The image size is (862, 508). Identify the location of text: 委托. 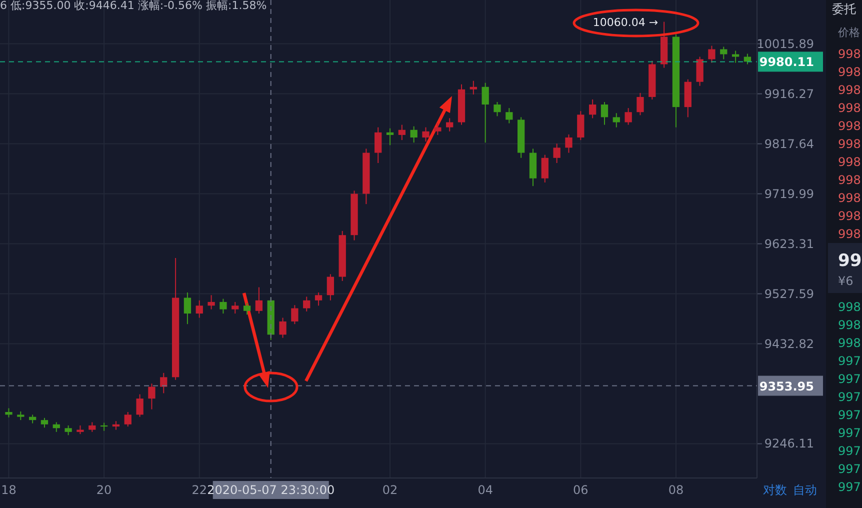
(844, 9).